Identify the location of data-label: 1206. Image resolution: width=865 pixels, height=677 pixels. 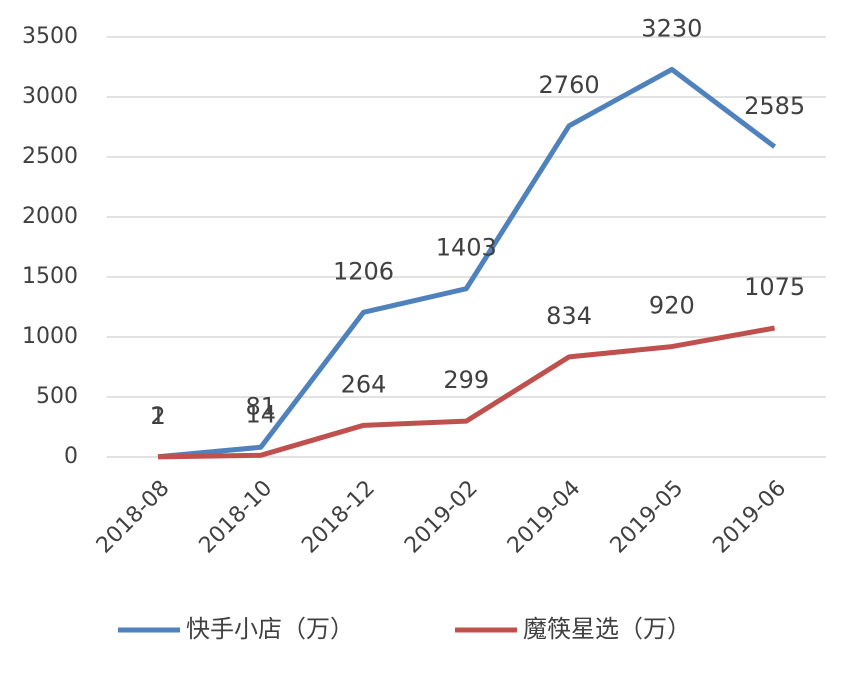
(363, 271).